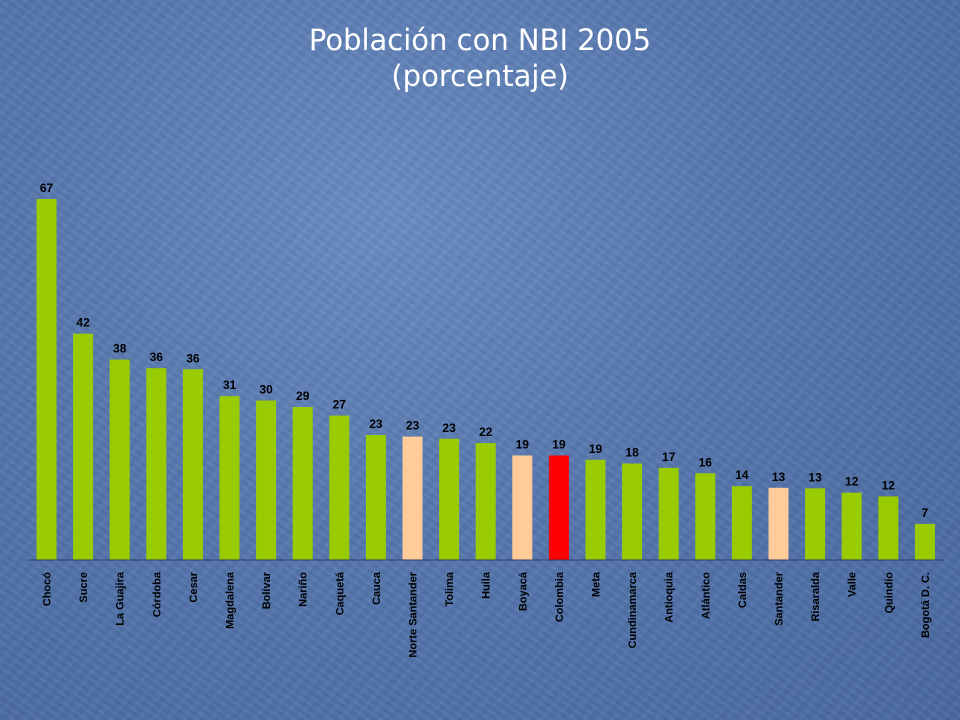 The image size is (960, 720). Describe the element at coordinates (925, 513) in the screenshot. I see `value-label-24: 7` at that location.